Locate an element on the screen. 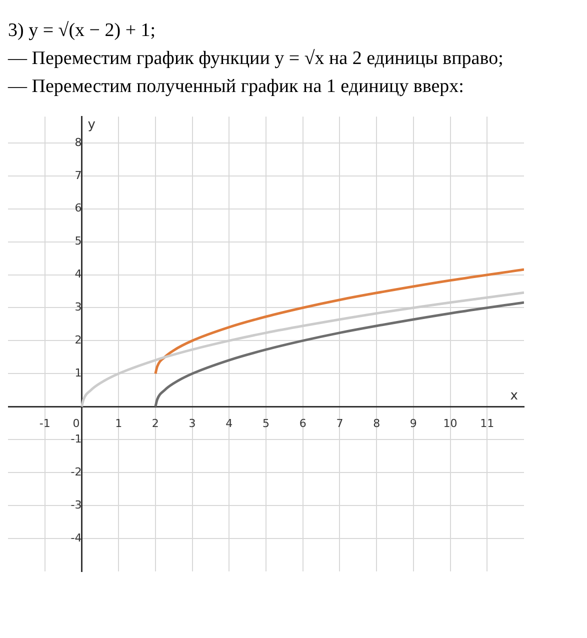  y-tick-label: -2 is located at coordinates (76, 471).